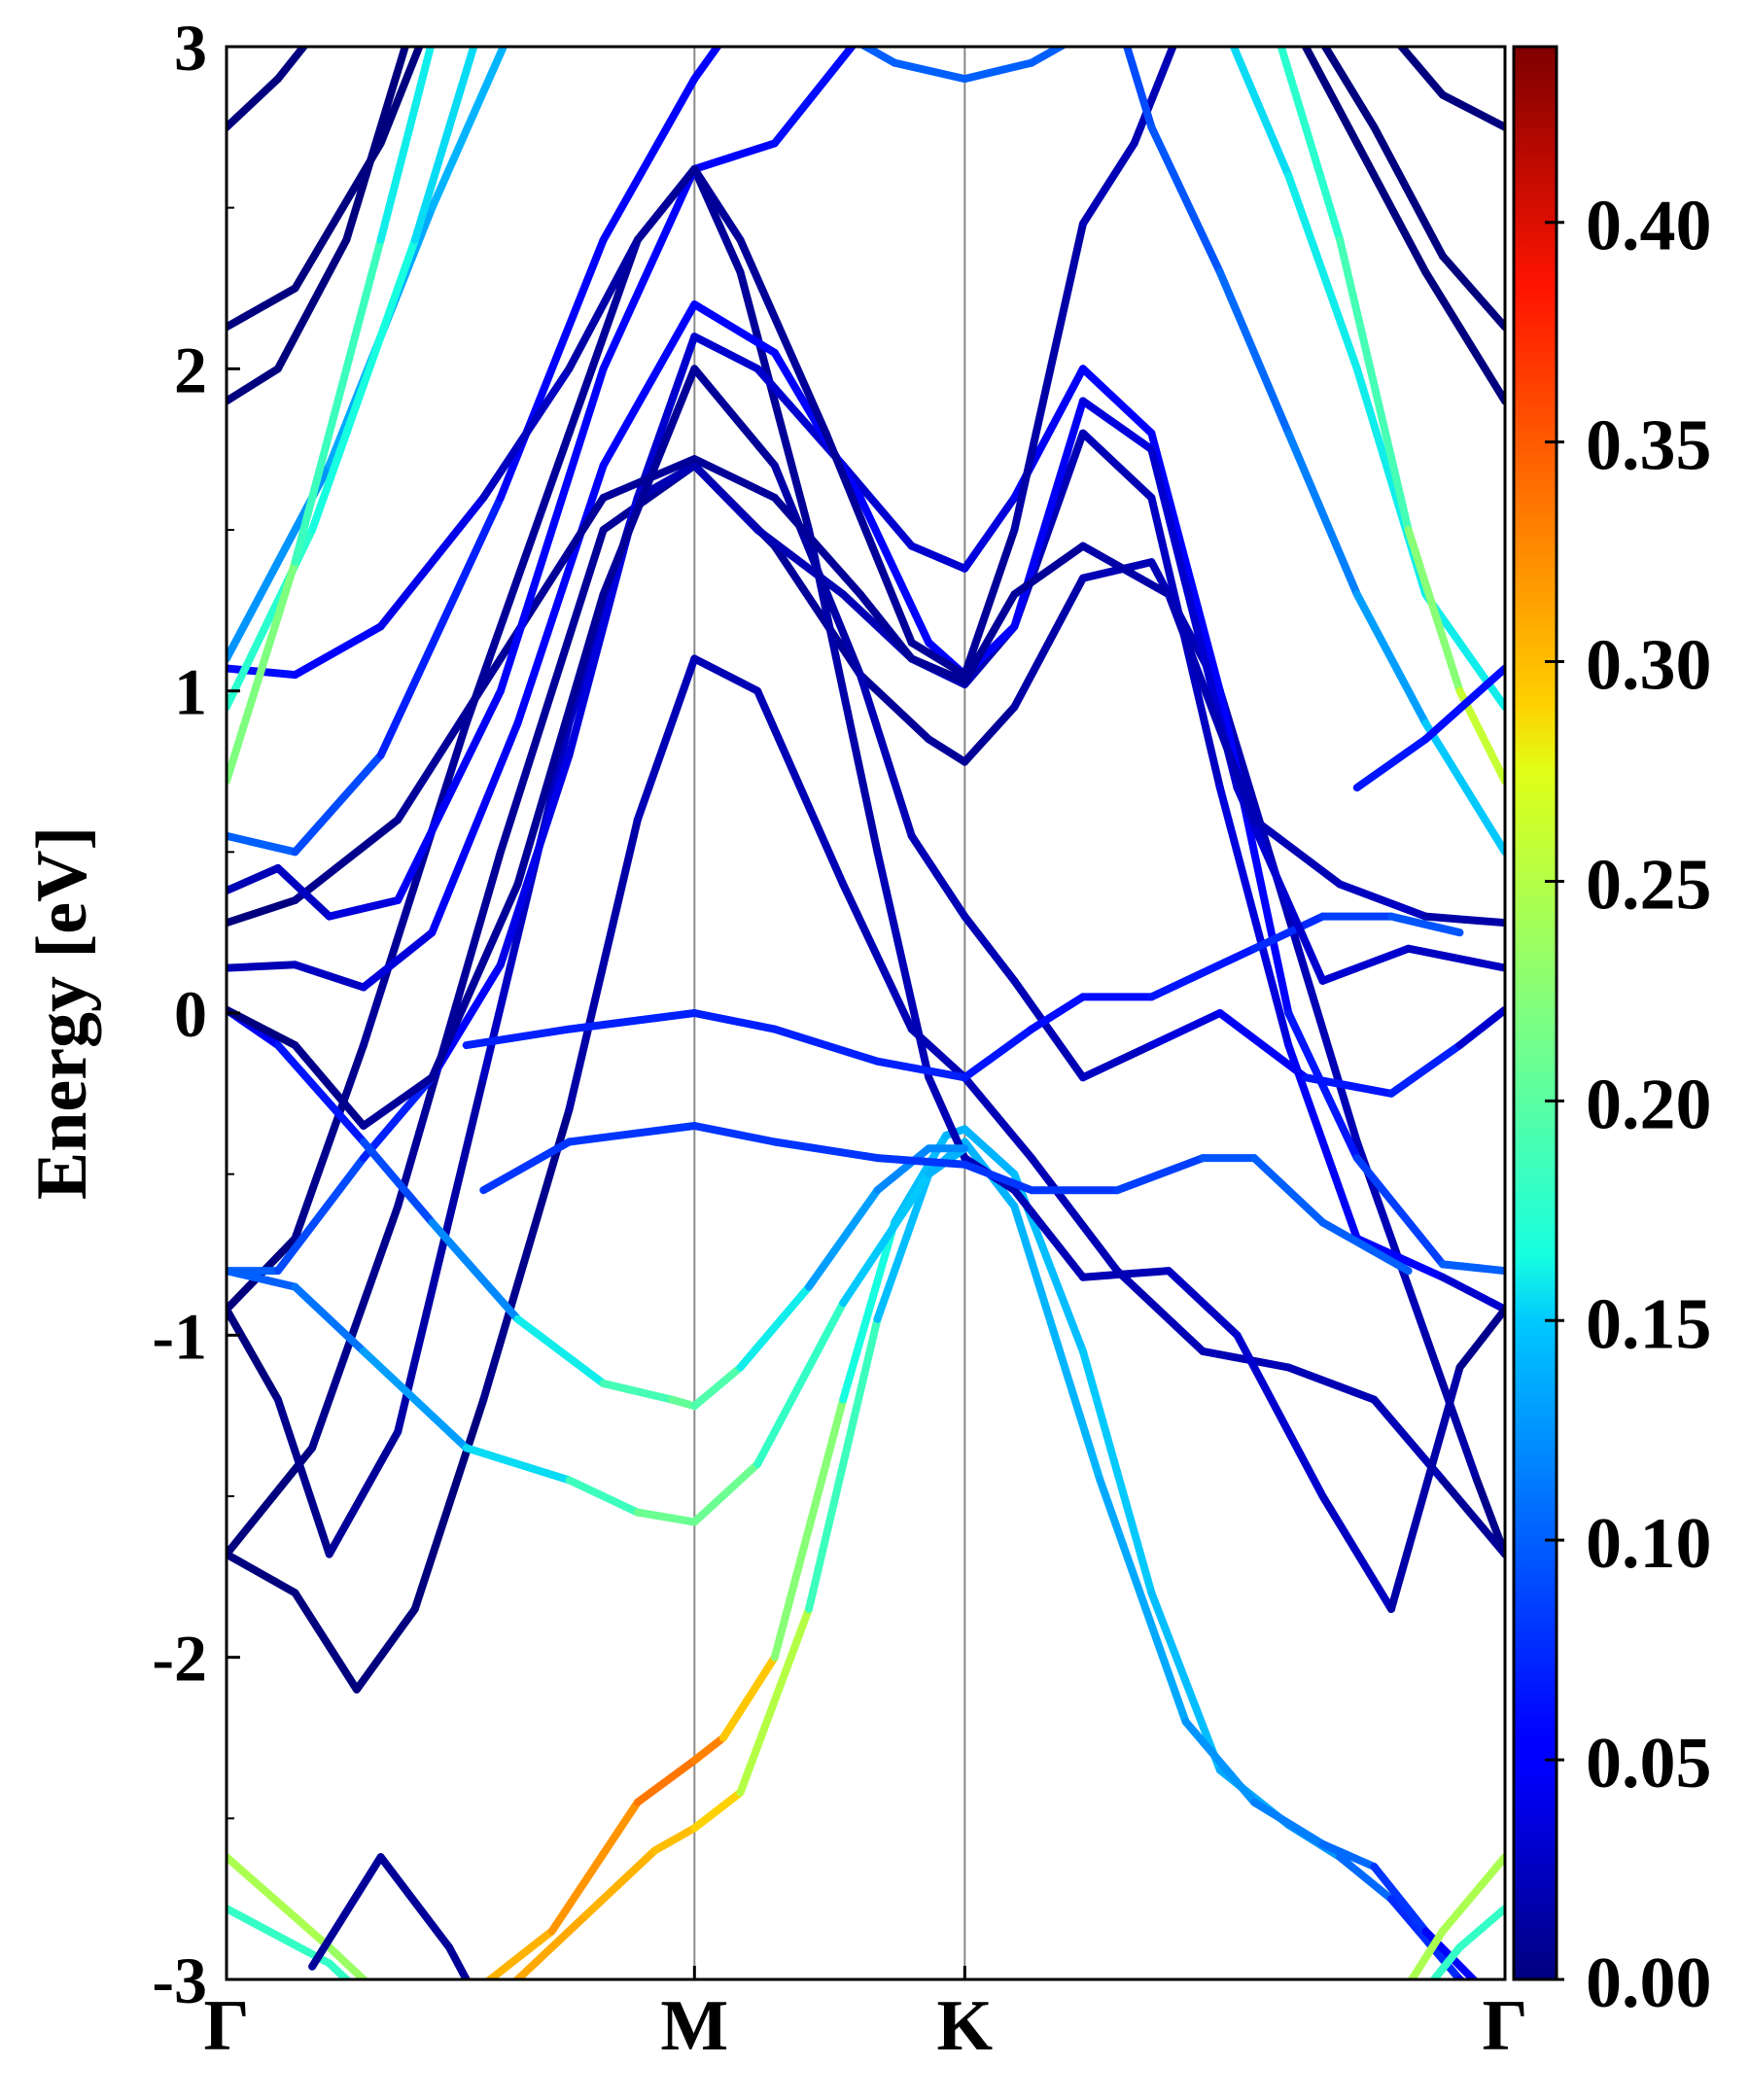  I want to click on x-tick-label: M, so click(694, 2026).